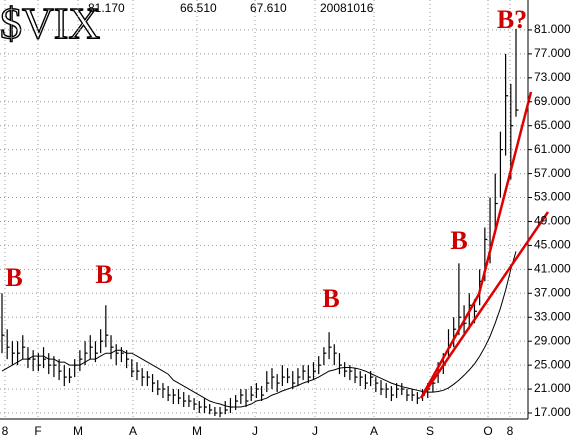 Image resolution: width=588 pixels, height=441 pixels. I want to click on x-tick-label: F, so click(37, 431).